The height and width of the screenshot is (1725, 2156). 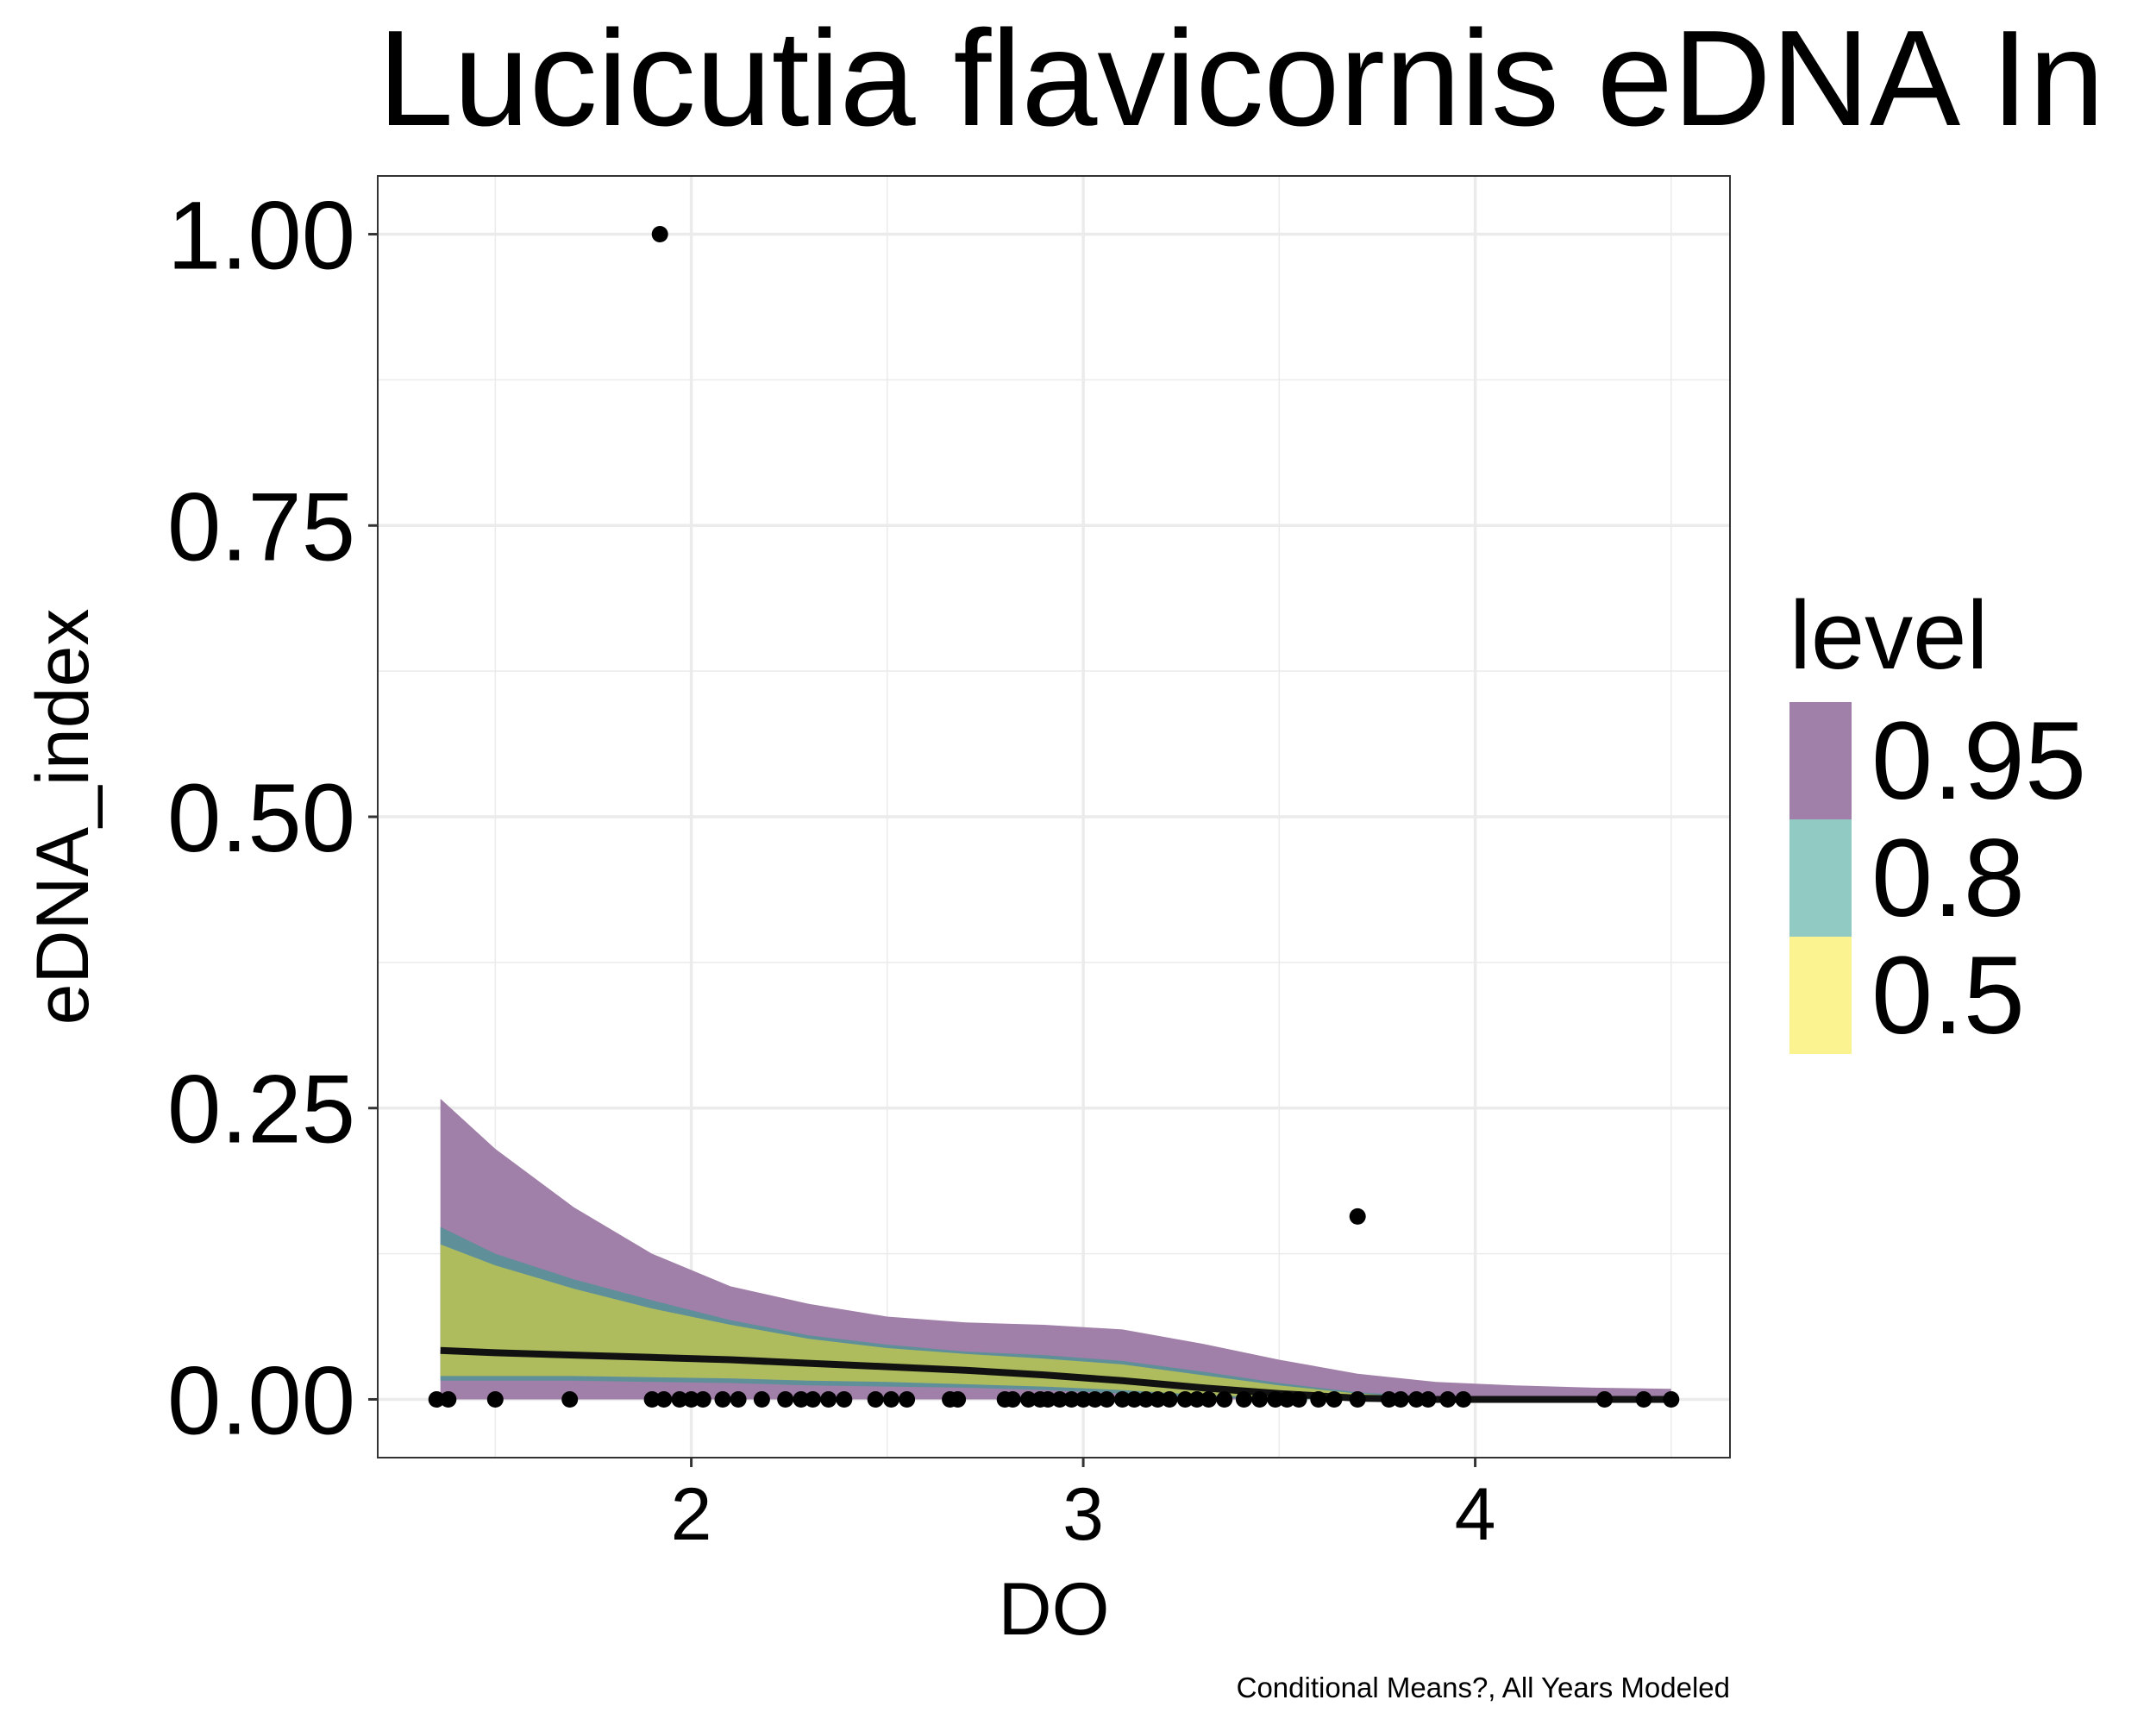 I want to click on legend-label: 0.95, so click(x=1978, y=761).